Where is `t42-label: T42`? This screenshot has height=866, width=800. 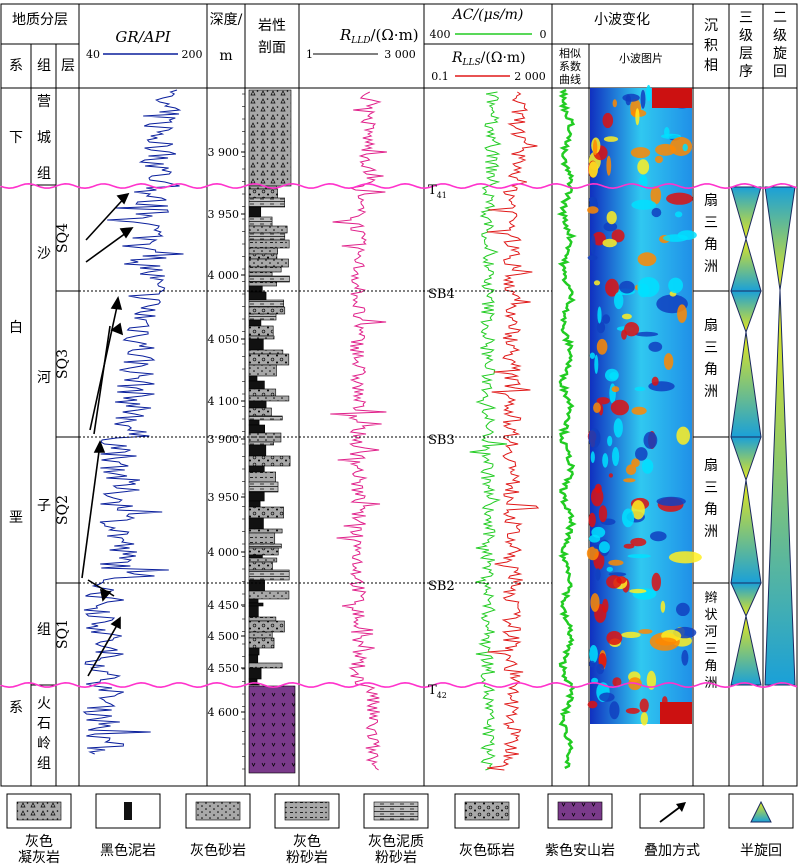
t42-label: T42 is located at coordinates (437, 691).